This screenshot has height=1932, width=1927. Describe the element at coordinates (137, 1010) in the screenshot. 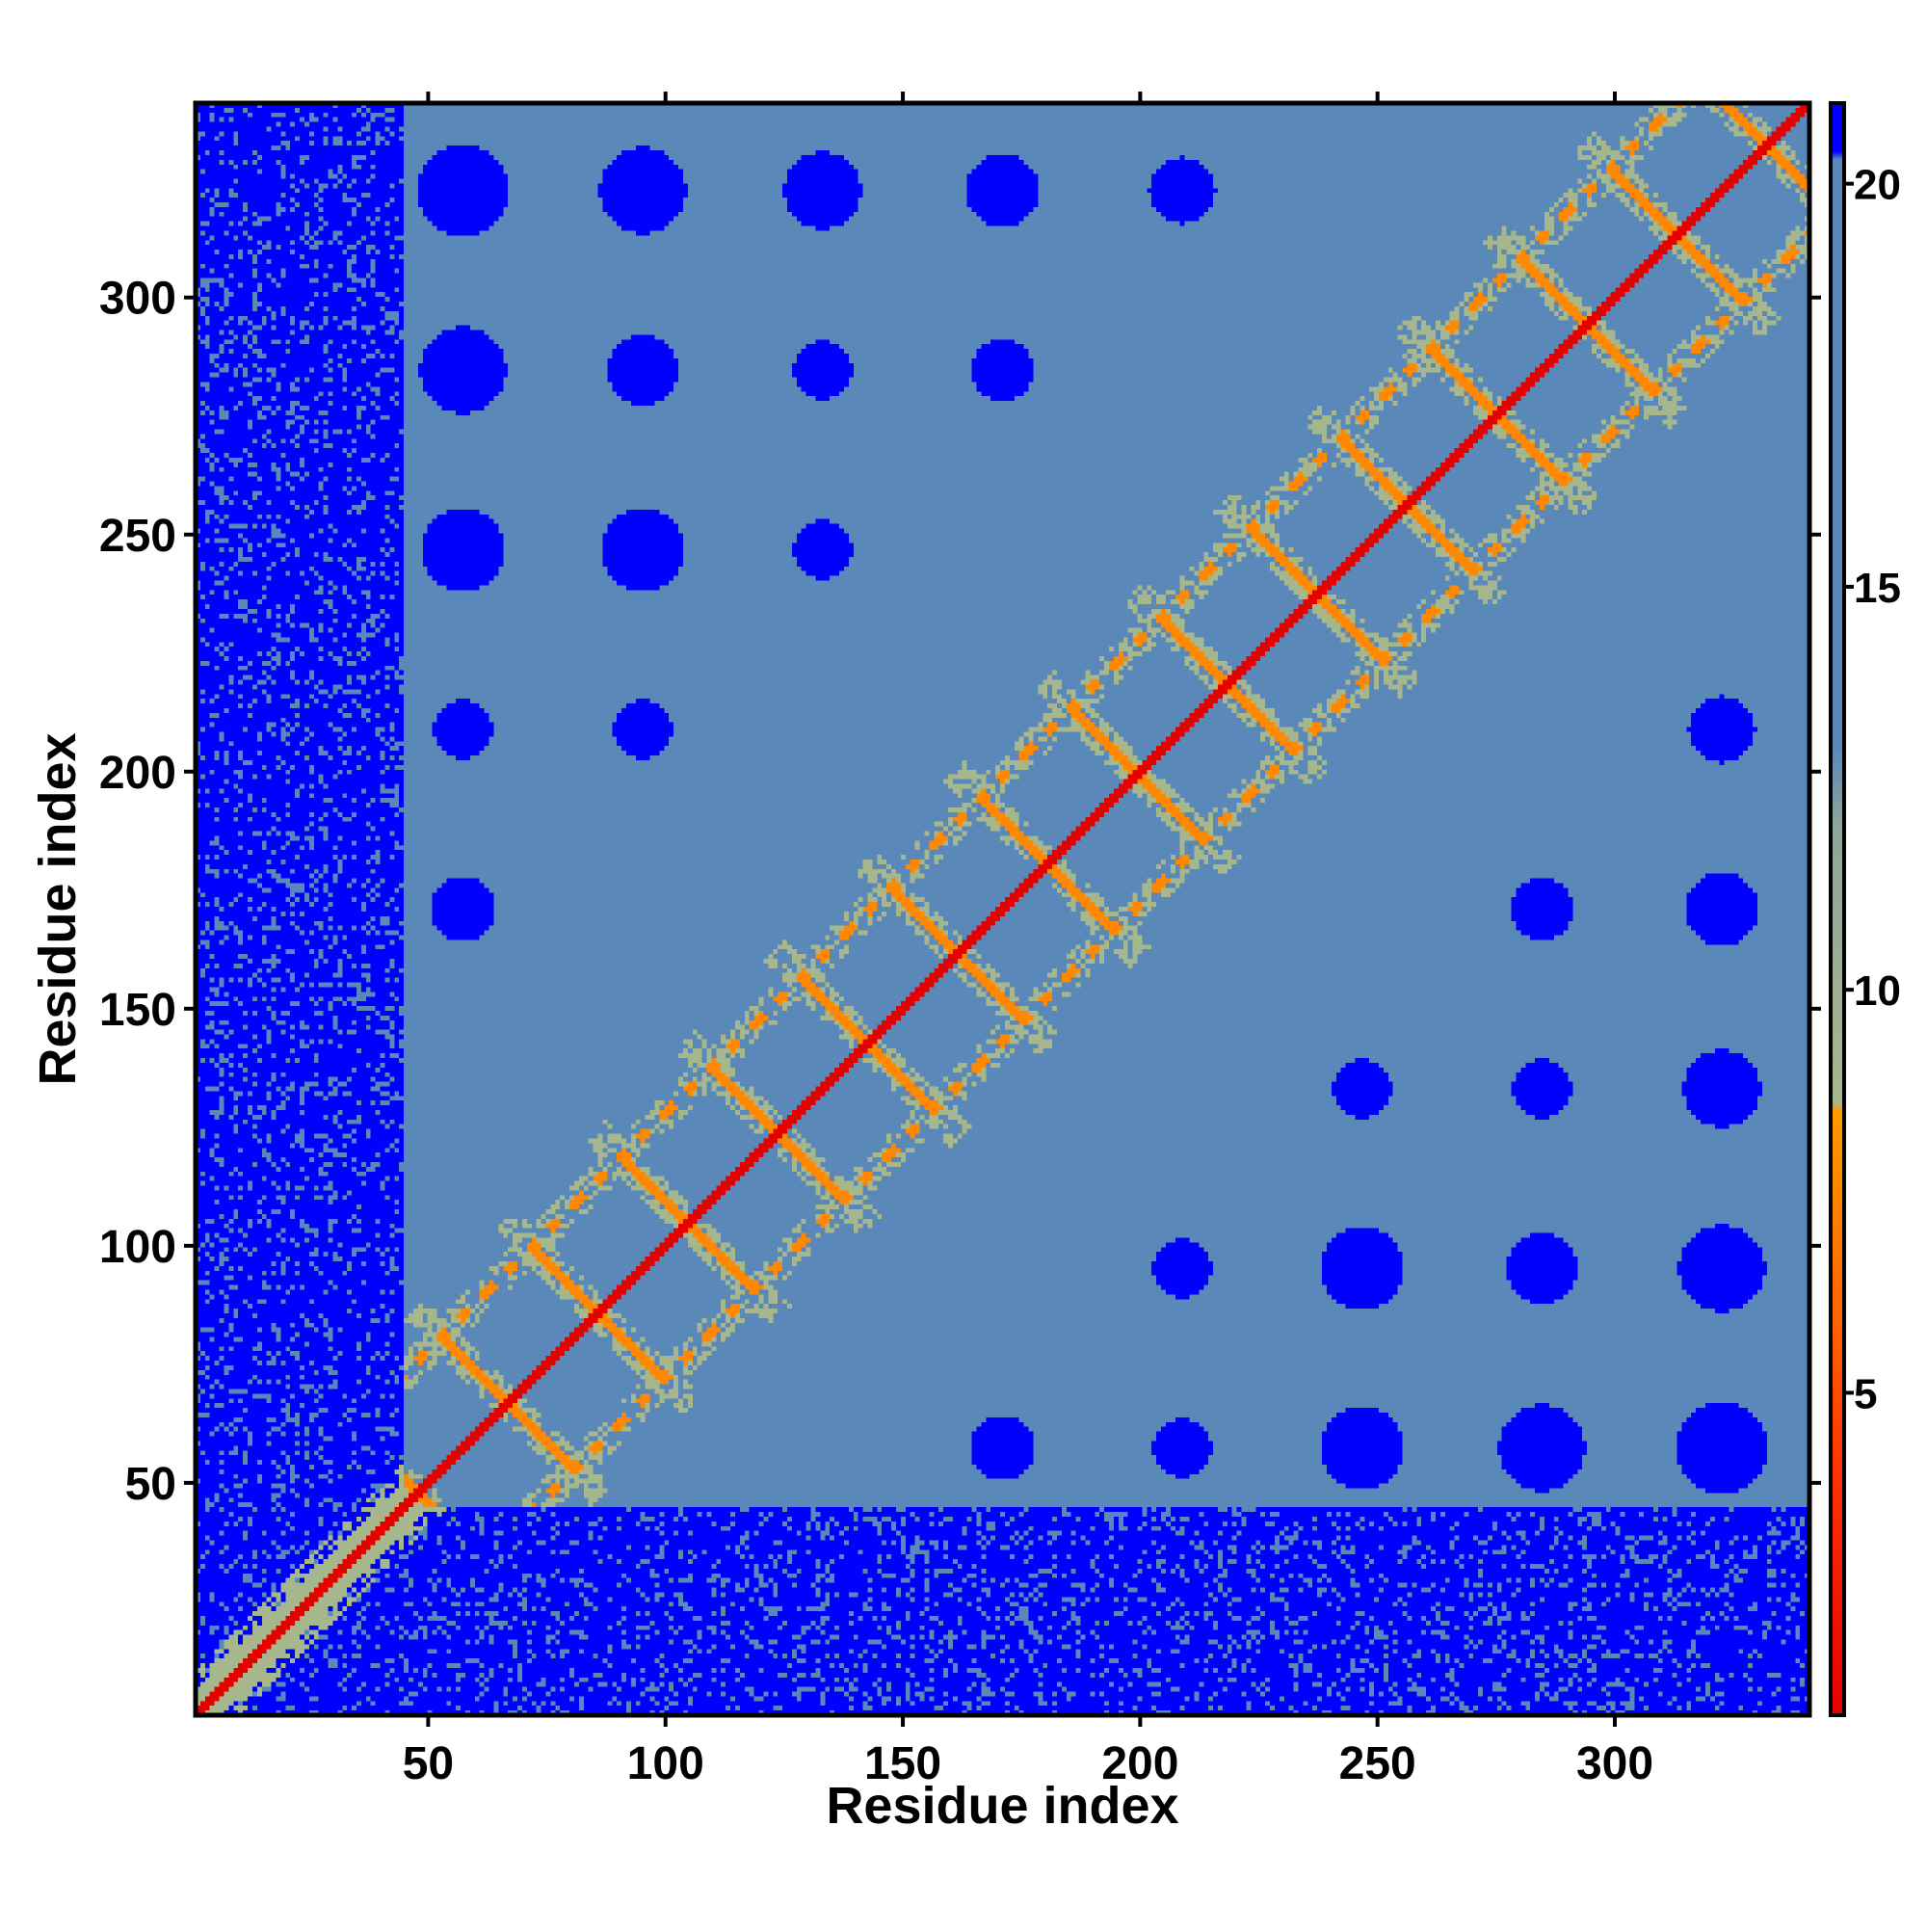

I see `y-tick-label: 150` at that location.